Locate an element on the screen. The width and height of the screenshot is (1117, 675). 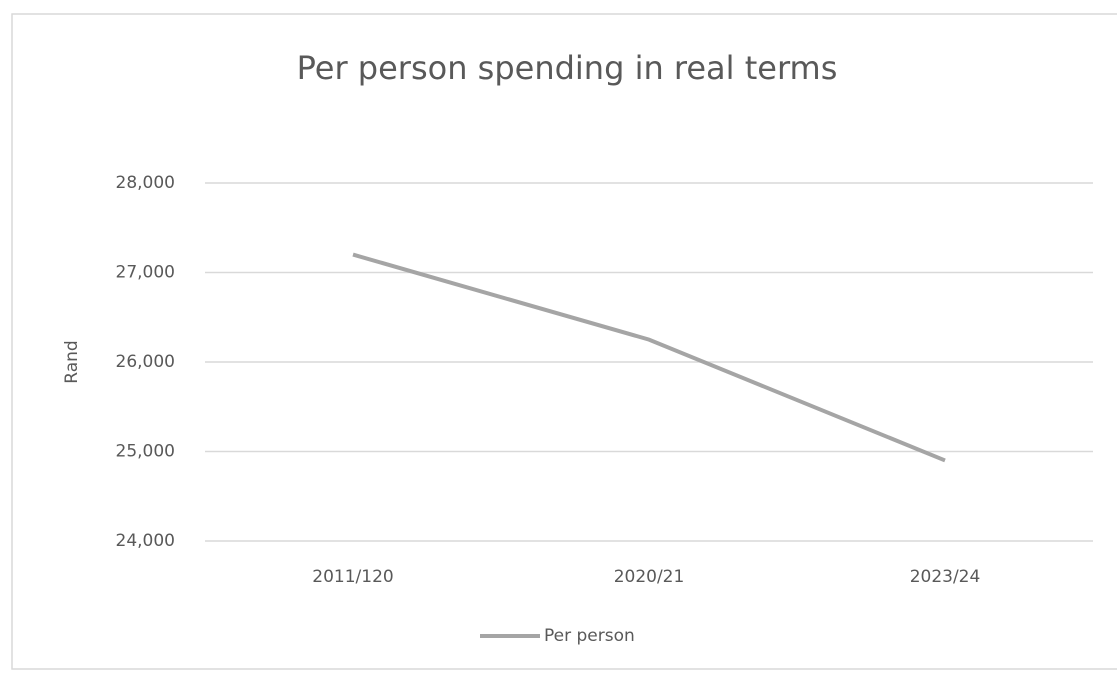
legend-label: Per person is located at coordinates (589, 636).